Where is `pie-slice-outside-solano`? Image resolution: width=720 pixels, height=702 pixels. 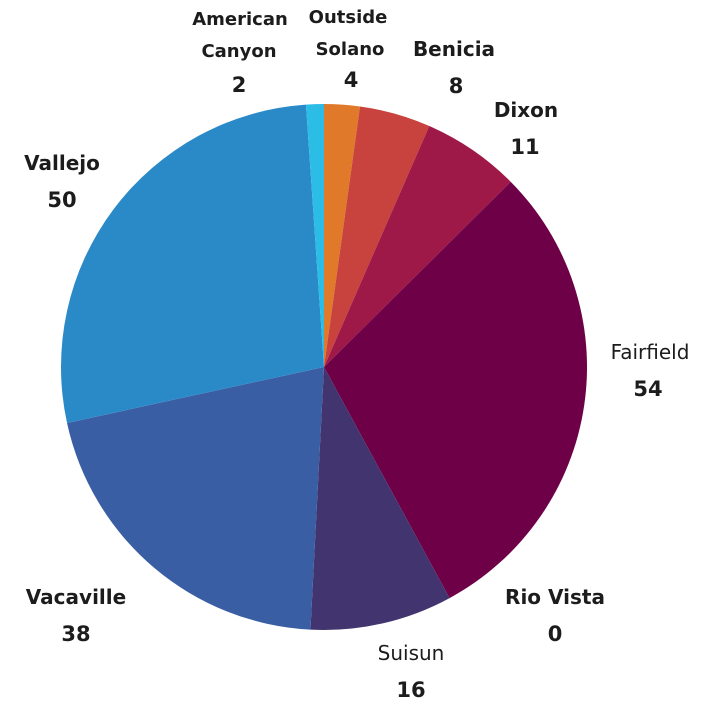 pie-slice-outside-solano is located at coordinates (342, 235).